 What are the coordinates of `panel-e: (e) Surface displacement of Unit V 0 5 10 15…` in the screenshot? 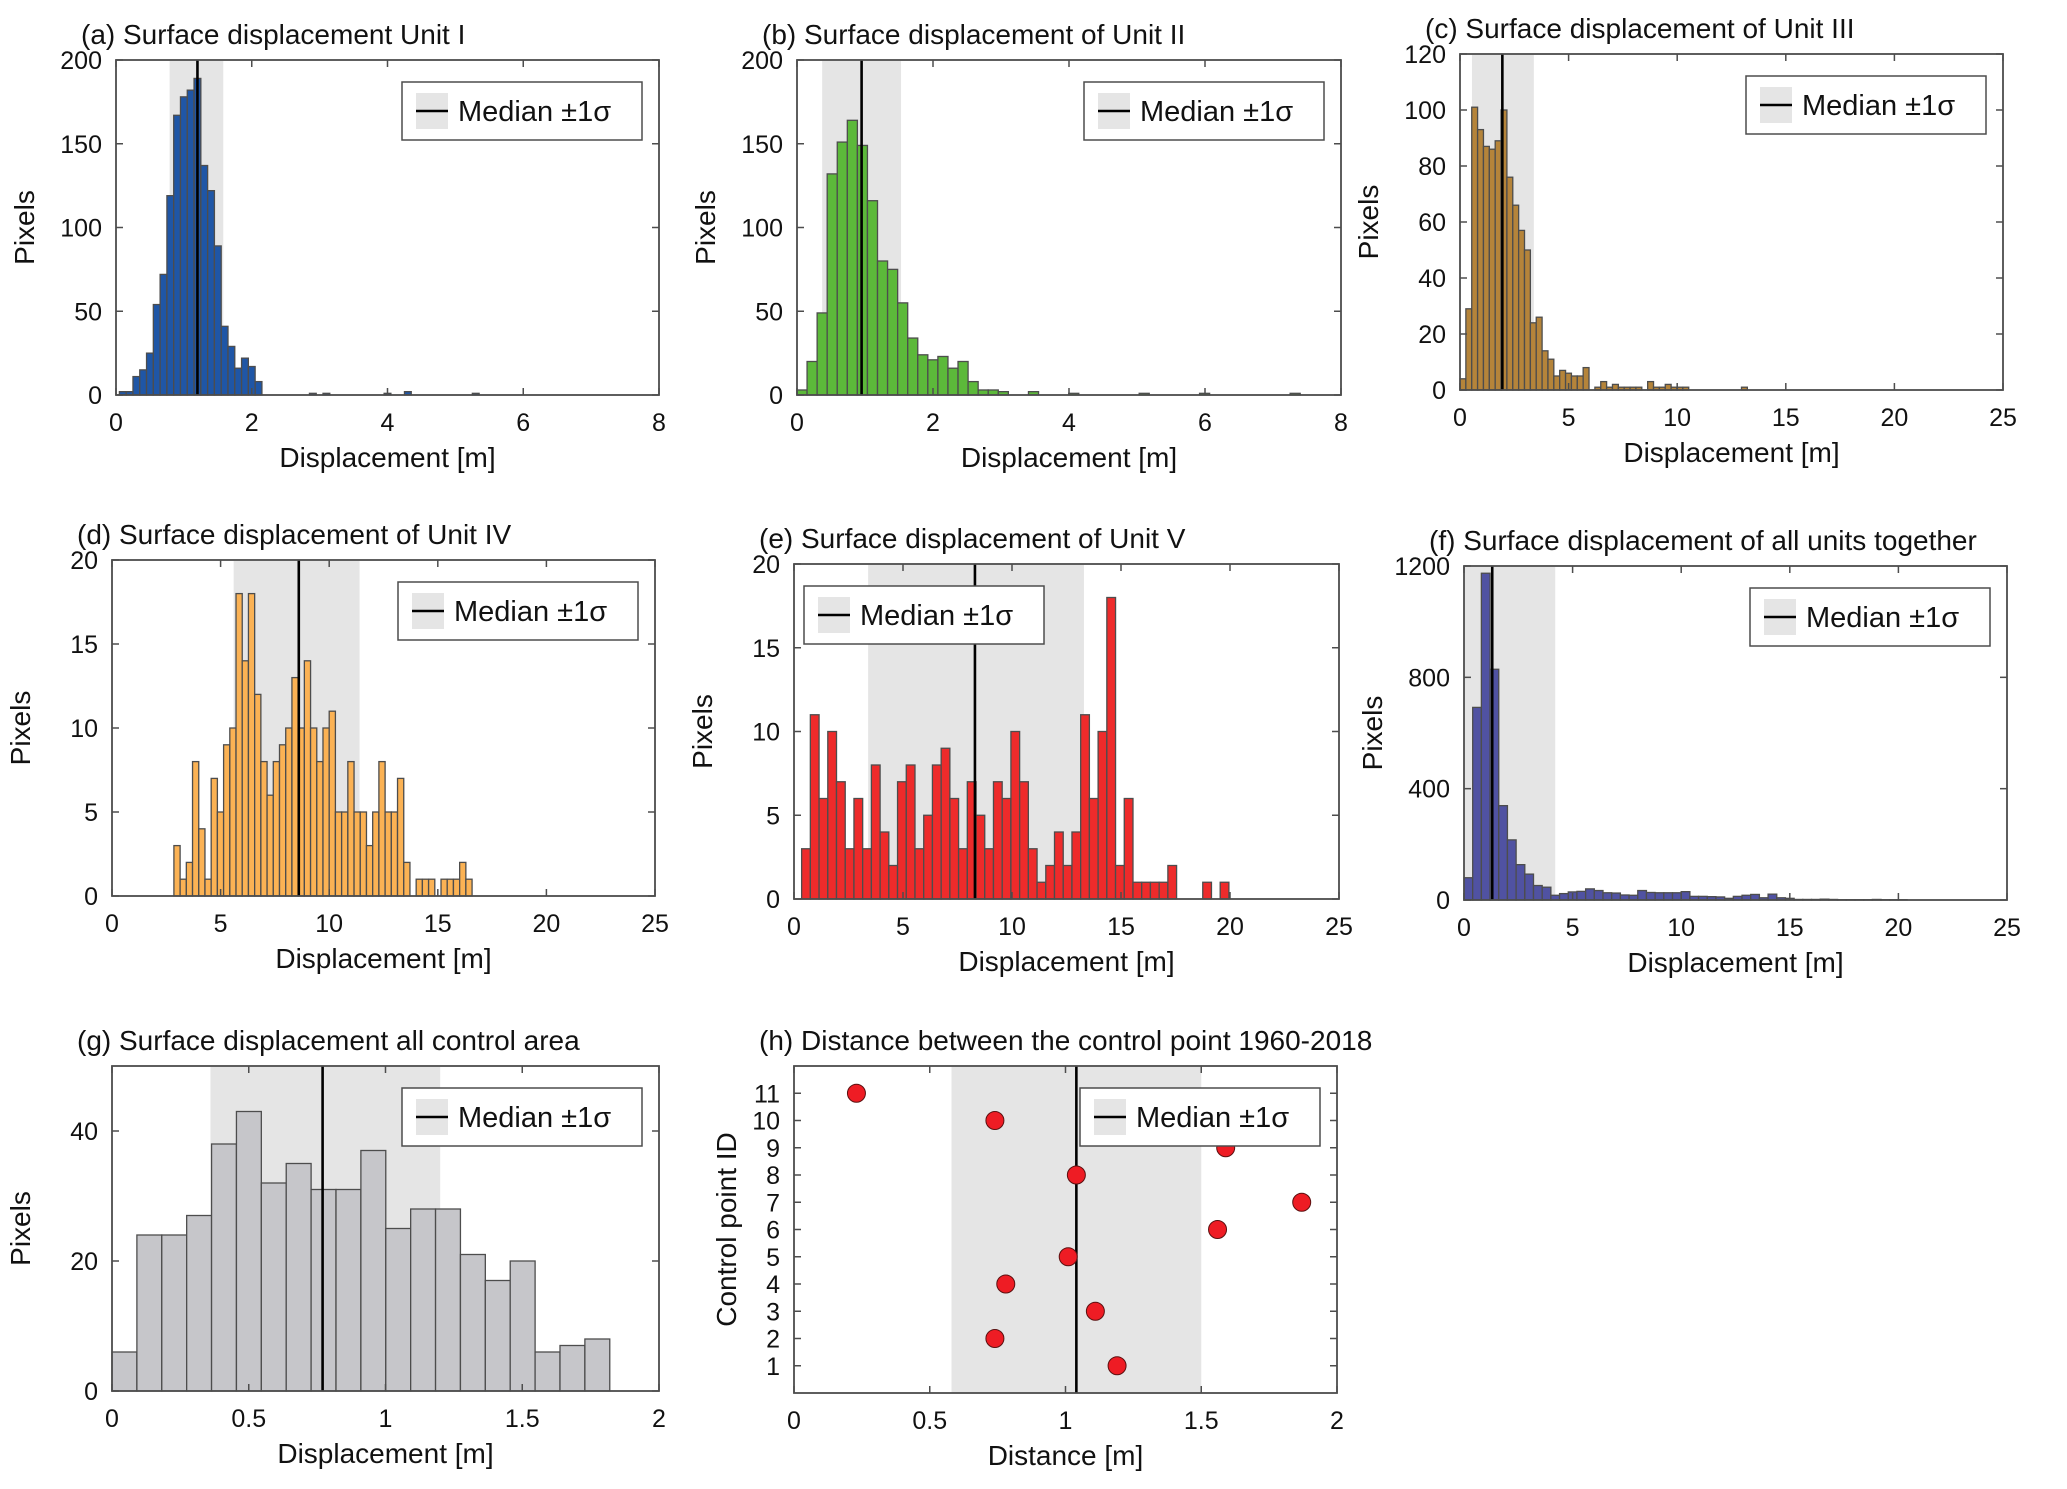 It's located at (1020, 750).